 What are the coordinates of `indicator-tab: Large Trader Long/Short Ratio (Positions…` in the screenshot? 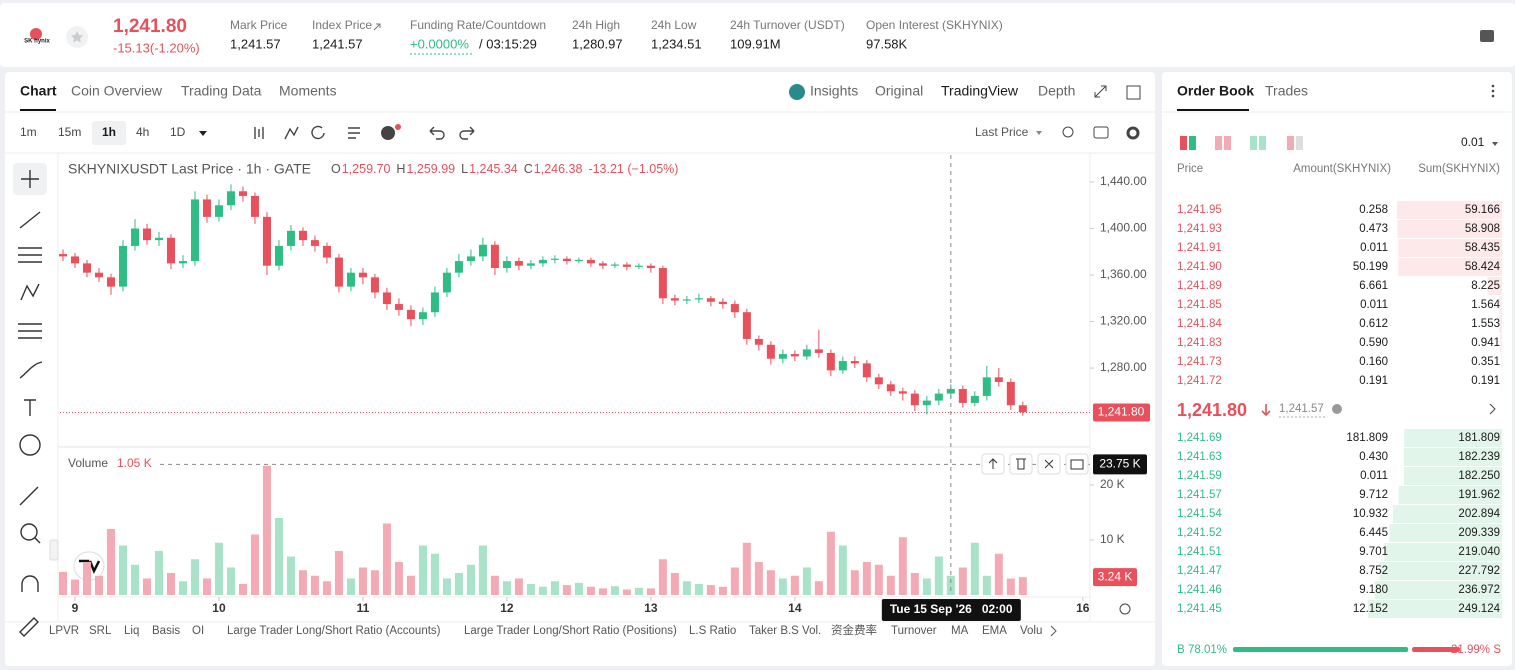 It's located at (570, 631).